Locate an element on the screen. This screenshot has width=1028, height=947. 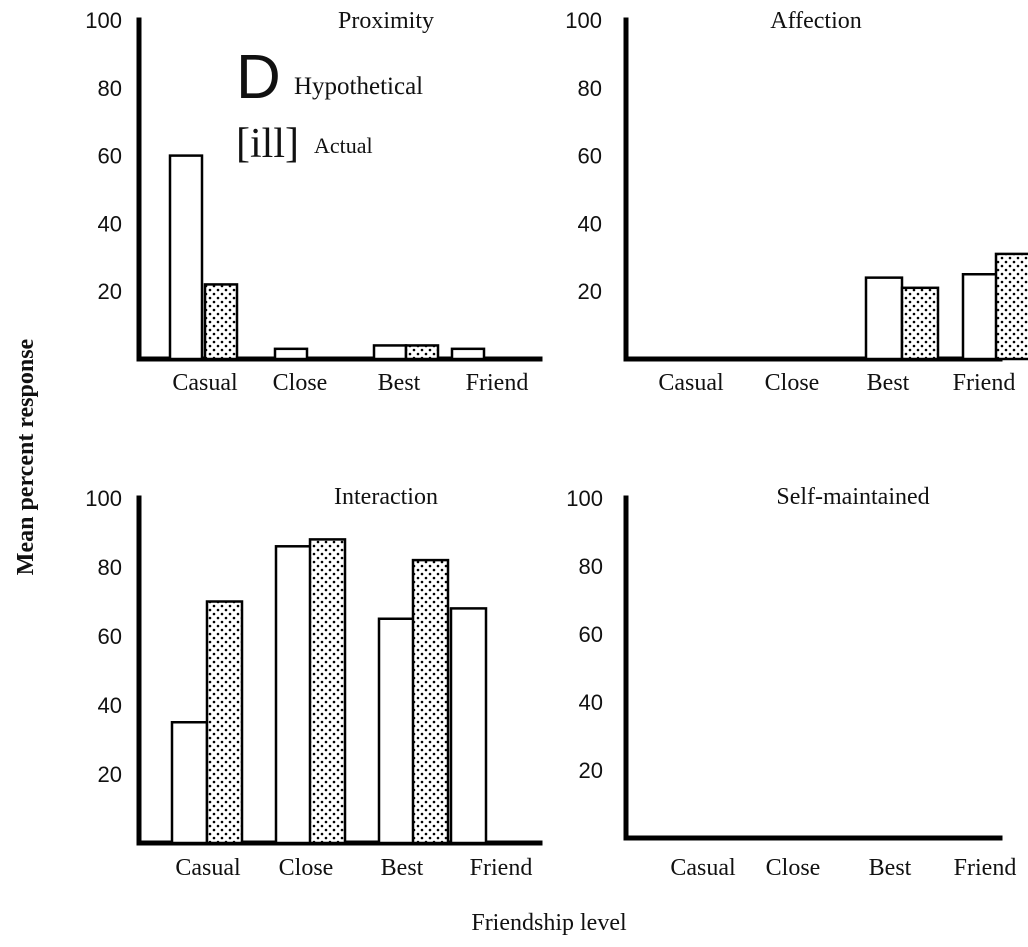
panel-title: Affection is located at coordinates (816, 21).